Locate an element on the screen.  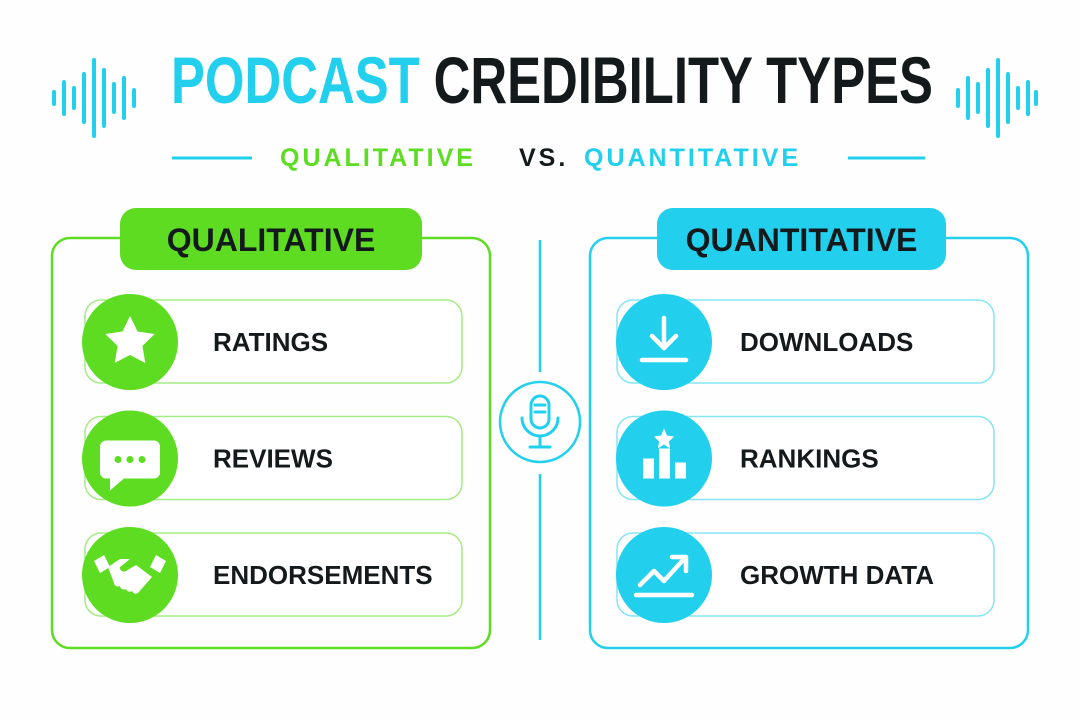
item-label: ENDORSEMENTS is located at coordinates (323, 575).